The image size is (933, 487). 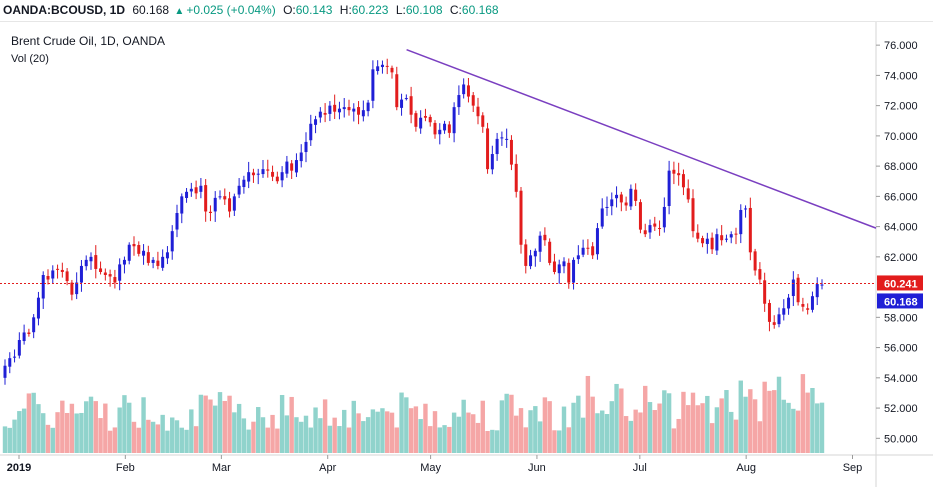 What do you see at coordinates (901, 137) in the screenshot?
I see `y-tick-label: 70.000` at bounding box center [901, 137].